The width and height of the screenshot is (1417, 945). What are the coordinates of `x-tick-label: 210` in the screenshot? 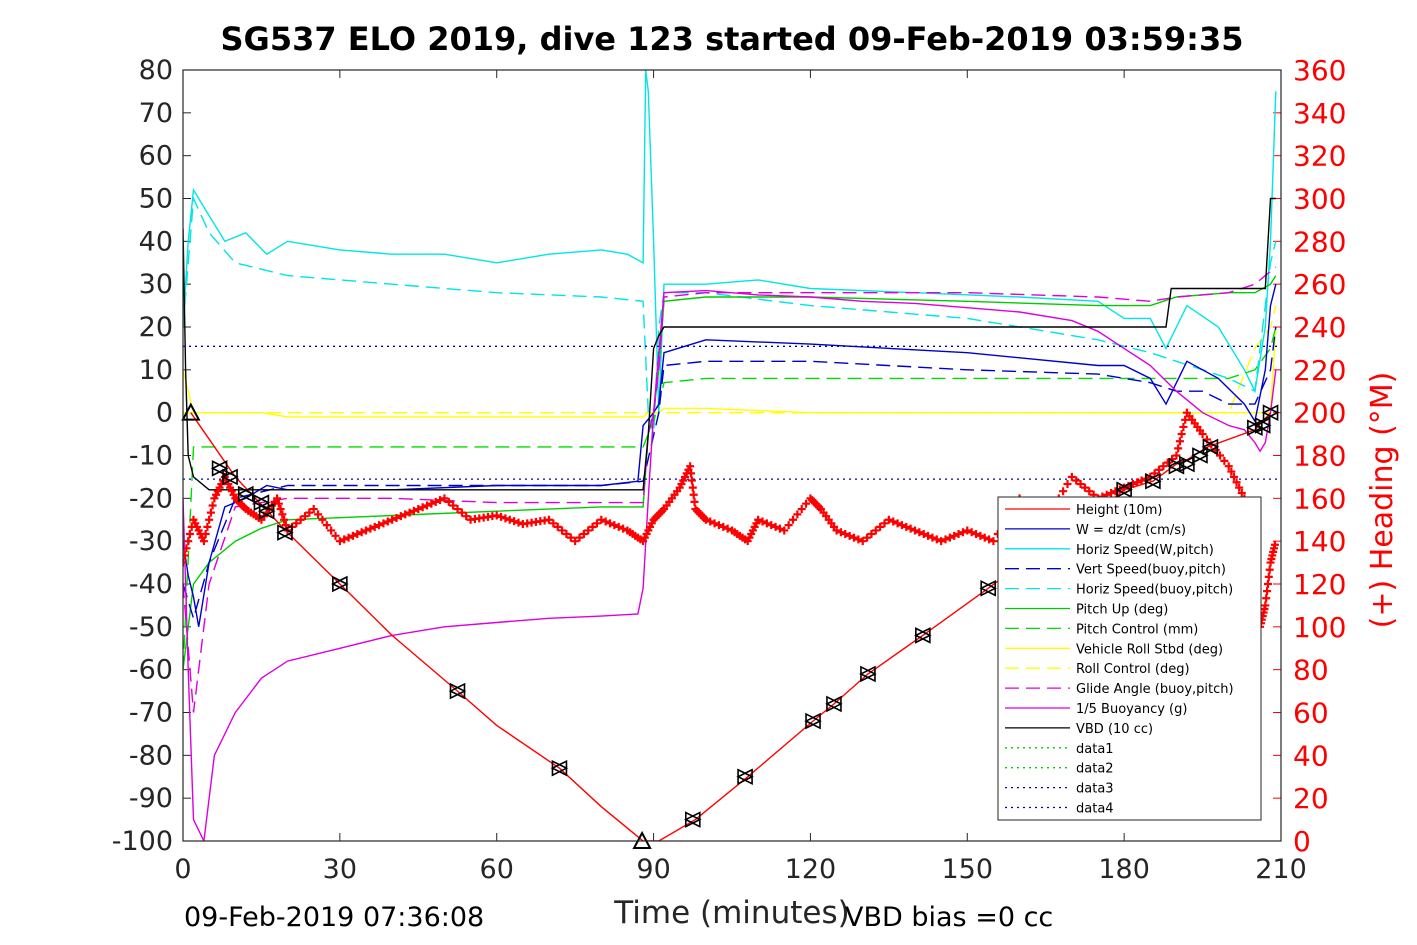 It's located at (1281, 869).